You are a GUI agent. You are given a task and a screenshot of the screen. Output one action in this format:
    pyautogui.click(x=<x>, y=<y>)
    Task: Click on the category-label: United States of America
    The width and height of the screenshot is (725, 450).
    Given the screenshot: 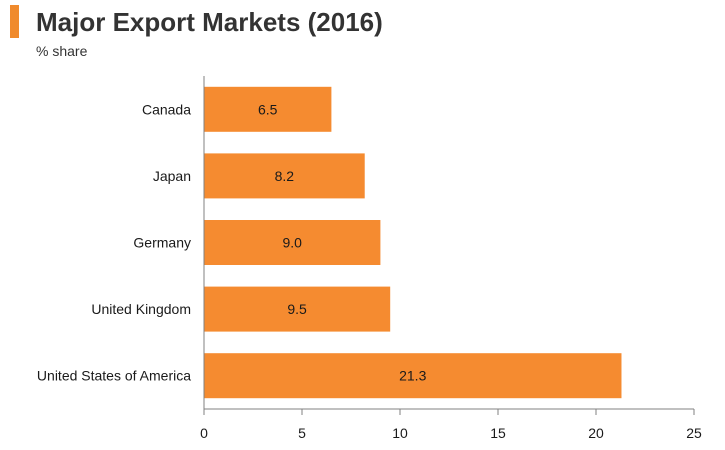 What is the action you would take?
    pyautogui.click(x=114, y=376)
    